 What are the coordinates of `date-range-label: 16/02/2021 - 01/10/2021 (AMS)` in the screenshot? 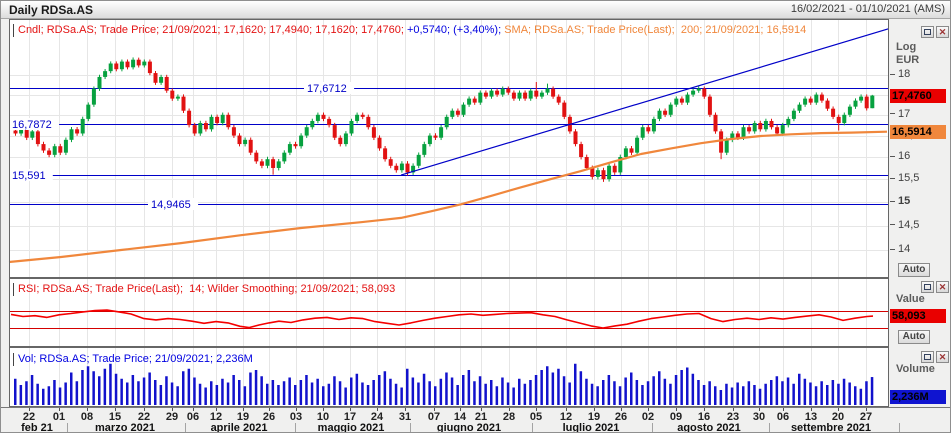 It's located at (867, 9).